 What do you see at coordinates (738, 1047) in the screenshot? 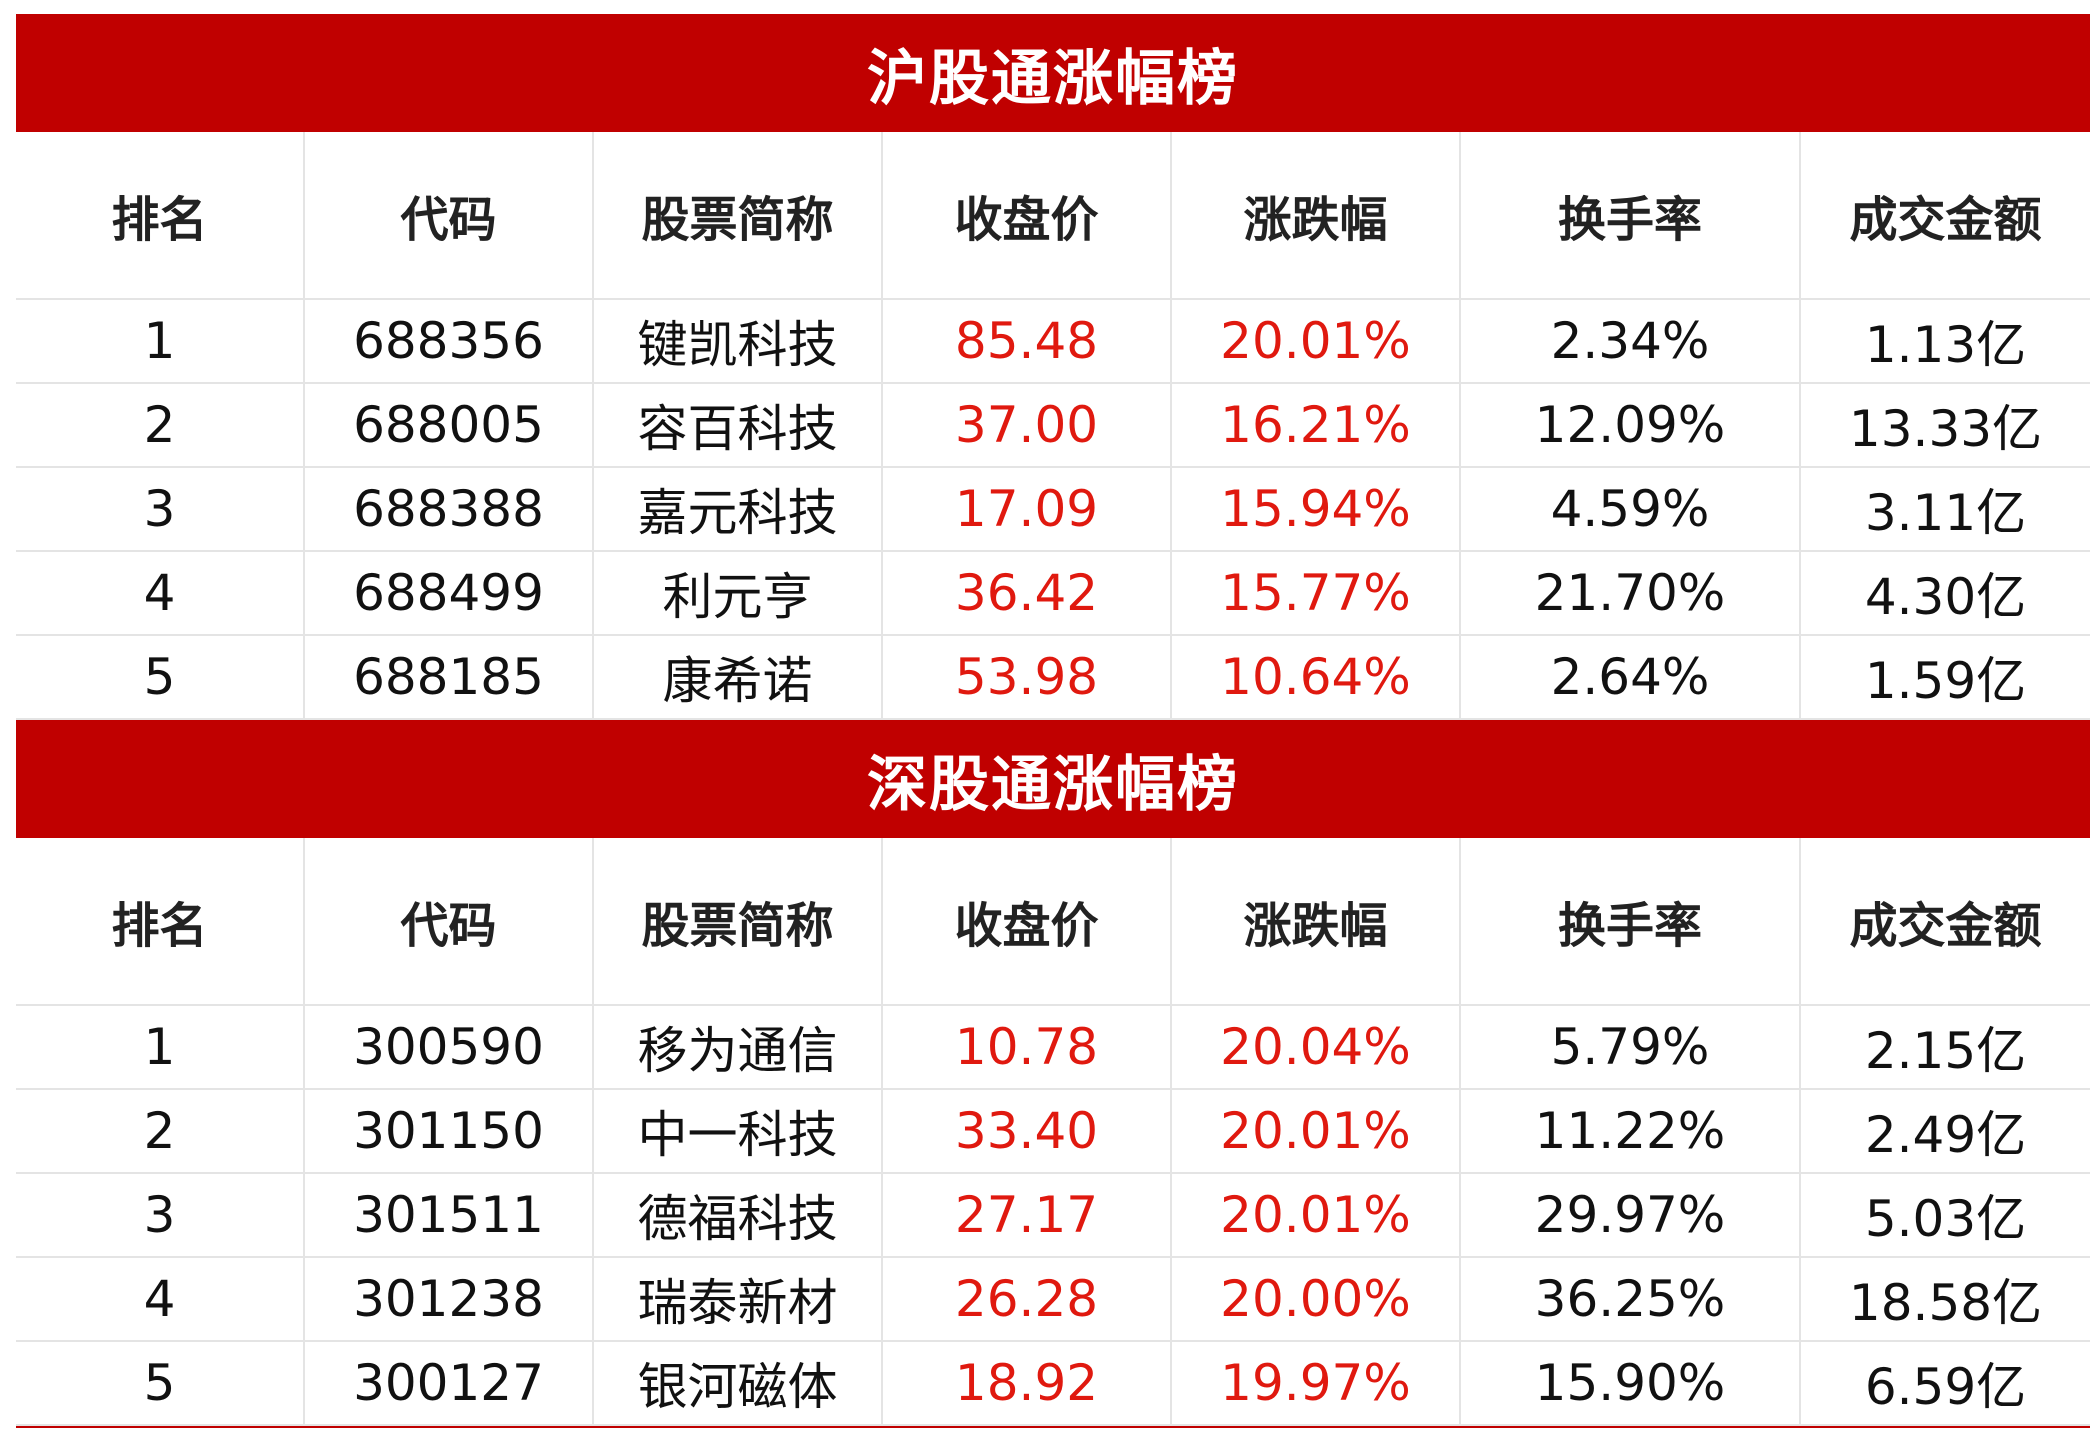
I see `name-cell: 移为通信` at bounding box center [738, 1047].